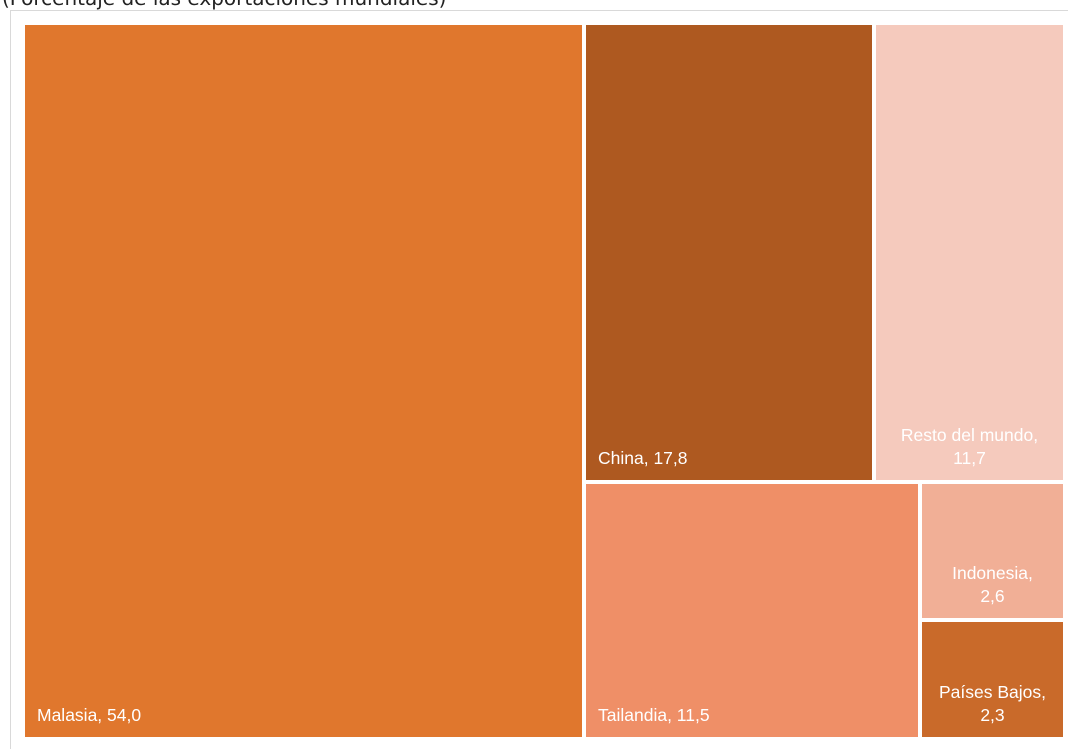 This screenshot has height=749, width=1068. Describe the element at coordinates (752, 610) in the screenshot. I see `tile-tailandia: Tailandia, 11,5` at that location.